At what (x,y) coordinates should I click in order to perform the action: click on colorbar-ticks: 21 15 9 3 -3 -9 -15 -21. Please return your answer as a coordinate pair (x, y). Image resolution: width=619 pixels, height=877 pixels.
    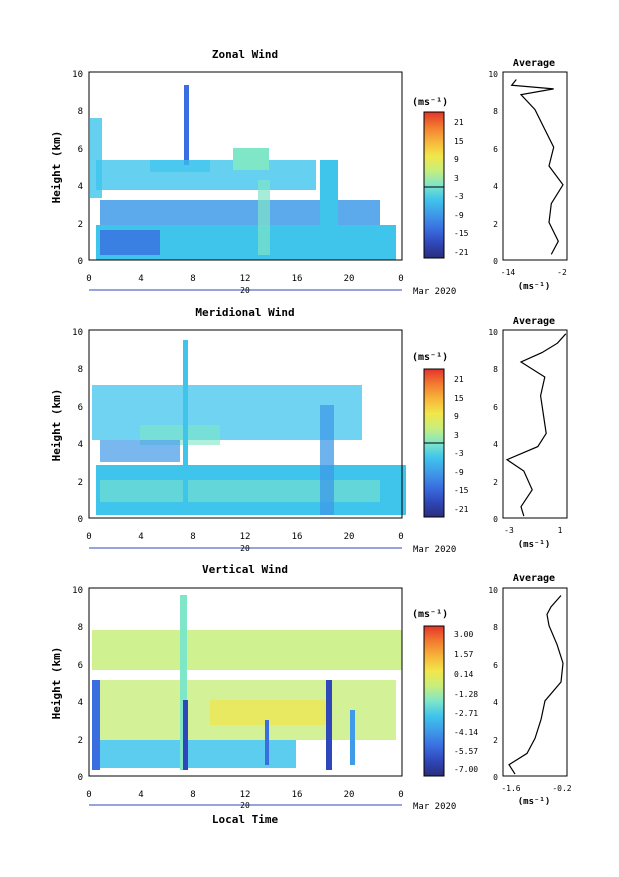
    Looking at the image, I should click on (461, 444).